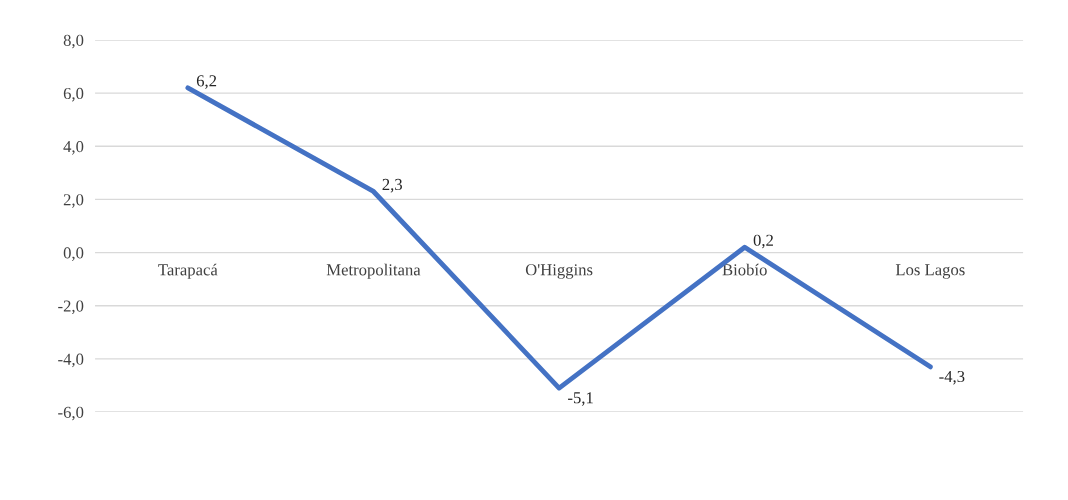 This screenshot has width=1068, height=500. Describe the element at coordinates (392, 185) in the screenshot. I see `data-label: 2,3` at that location.